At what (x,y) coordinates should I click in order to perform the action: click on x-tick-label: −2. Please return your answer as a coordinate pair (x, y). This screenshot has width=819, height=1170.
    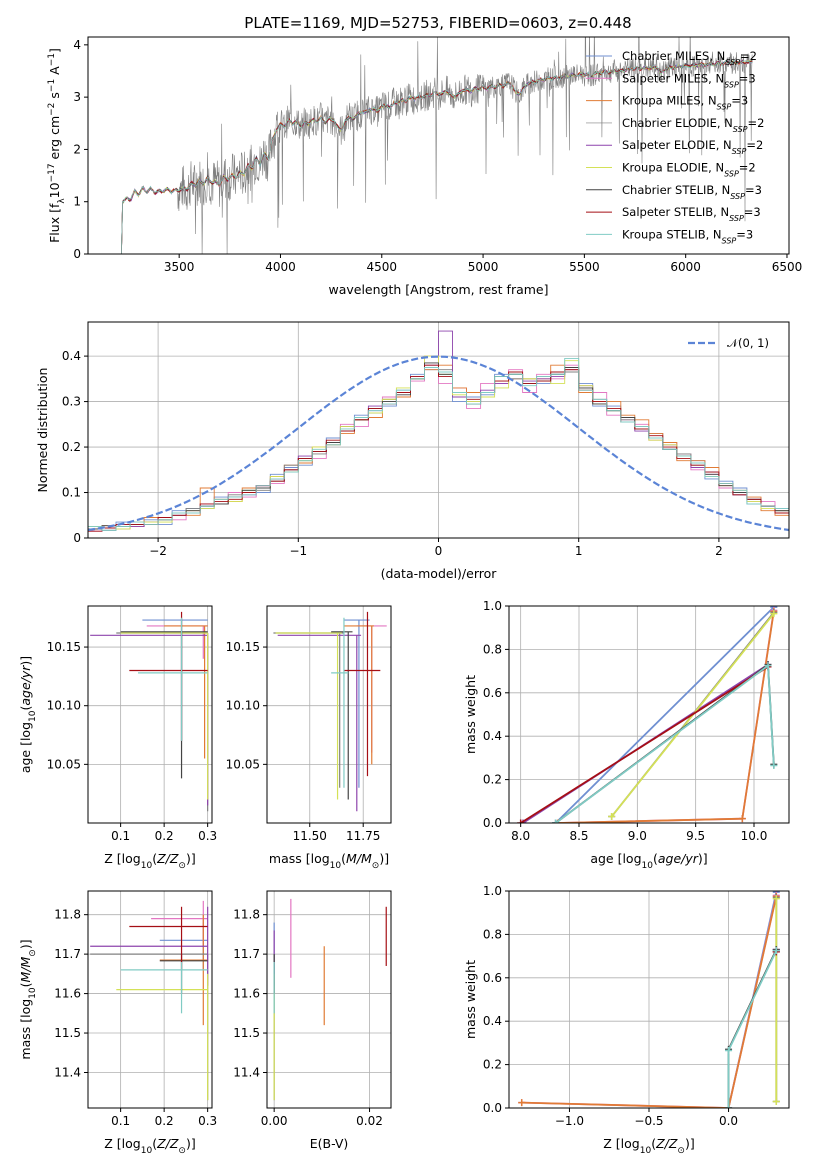
    Looking at the image, I should click on (158, 551).